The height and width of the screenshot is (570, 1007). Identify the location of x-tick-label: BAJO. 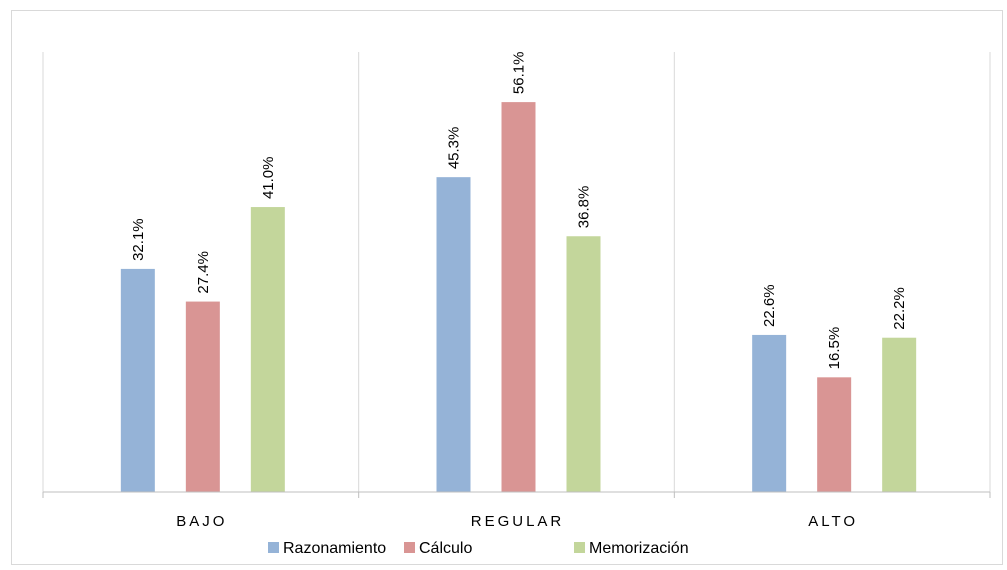
(201, 521).